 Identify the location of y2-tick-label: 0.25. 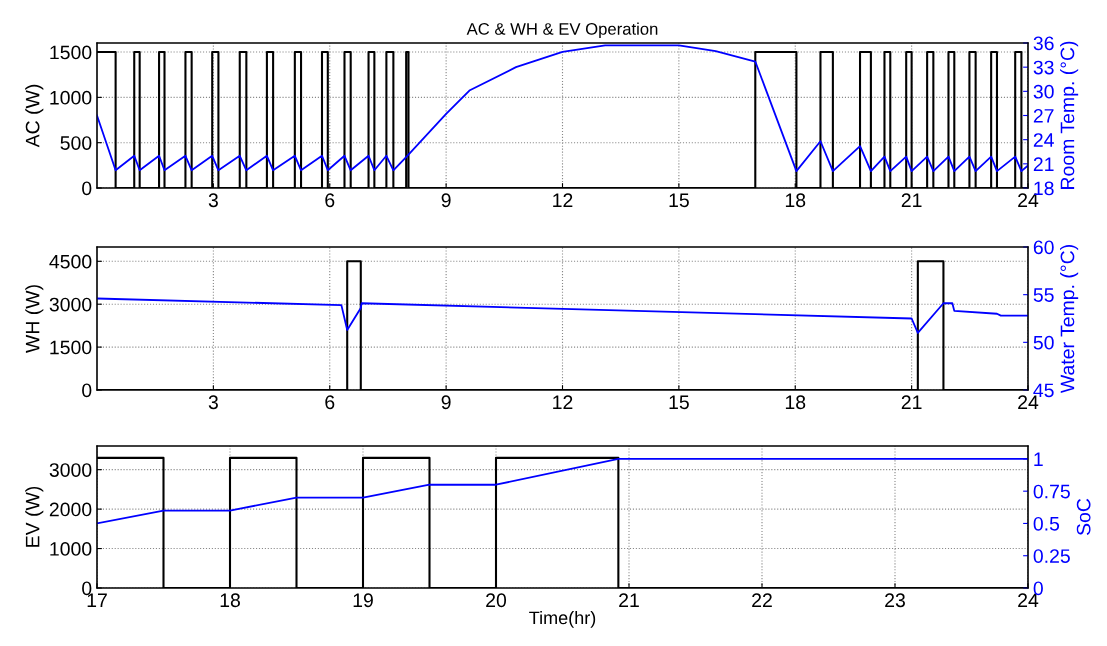
(1051, 556).